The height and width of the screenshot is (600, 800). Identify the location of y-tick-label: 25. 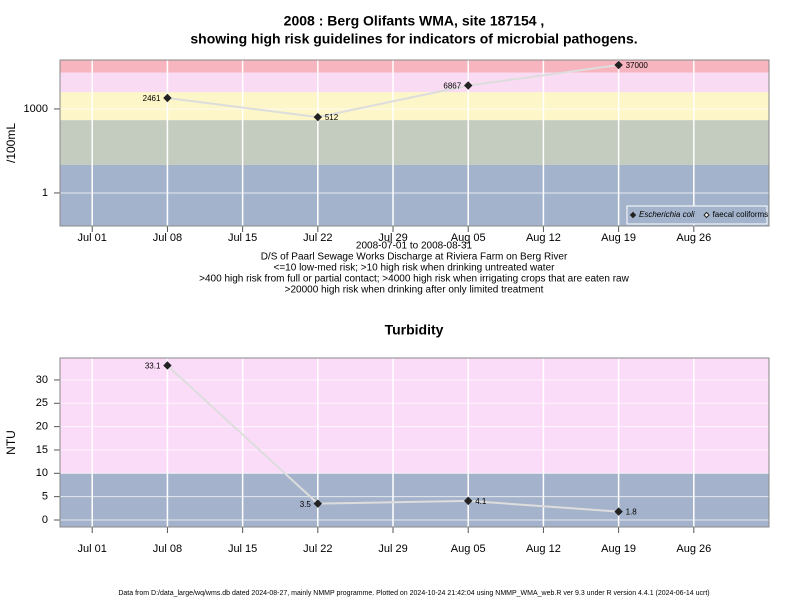
(42, 403).